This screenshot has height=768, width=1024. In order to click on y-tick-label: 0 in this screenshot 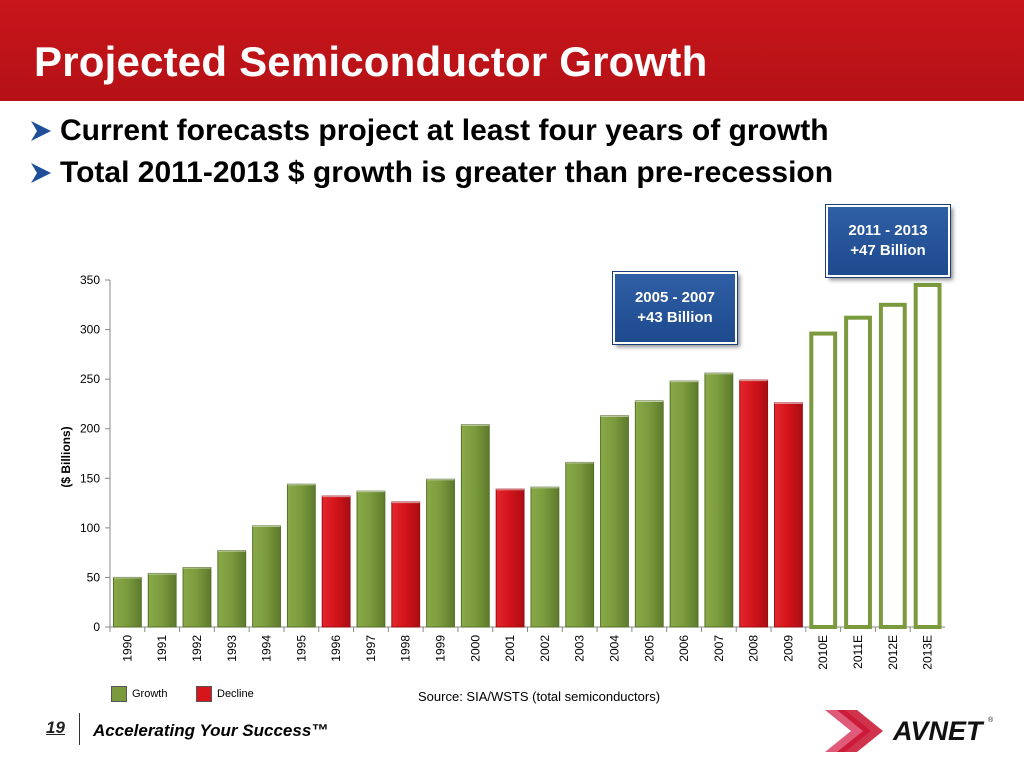, I will do `click(96, 627)`.